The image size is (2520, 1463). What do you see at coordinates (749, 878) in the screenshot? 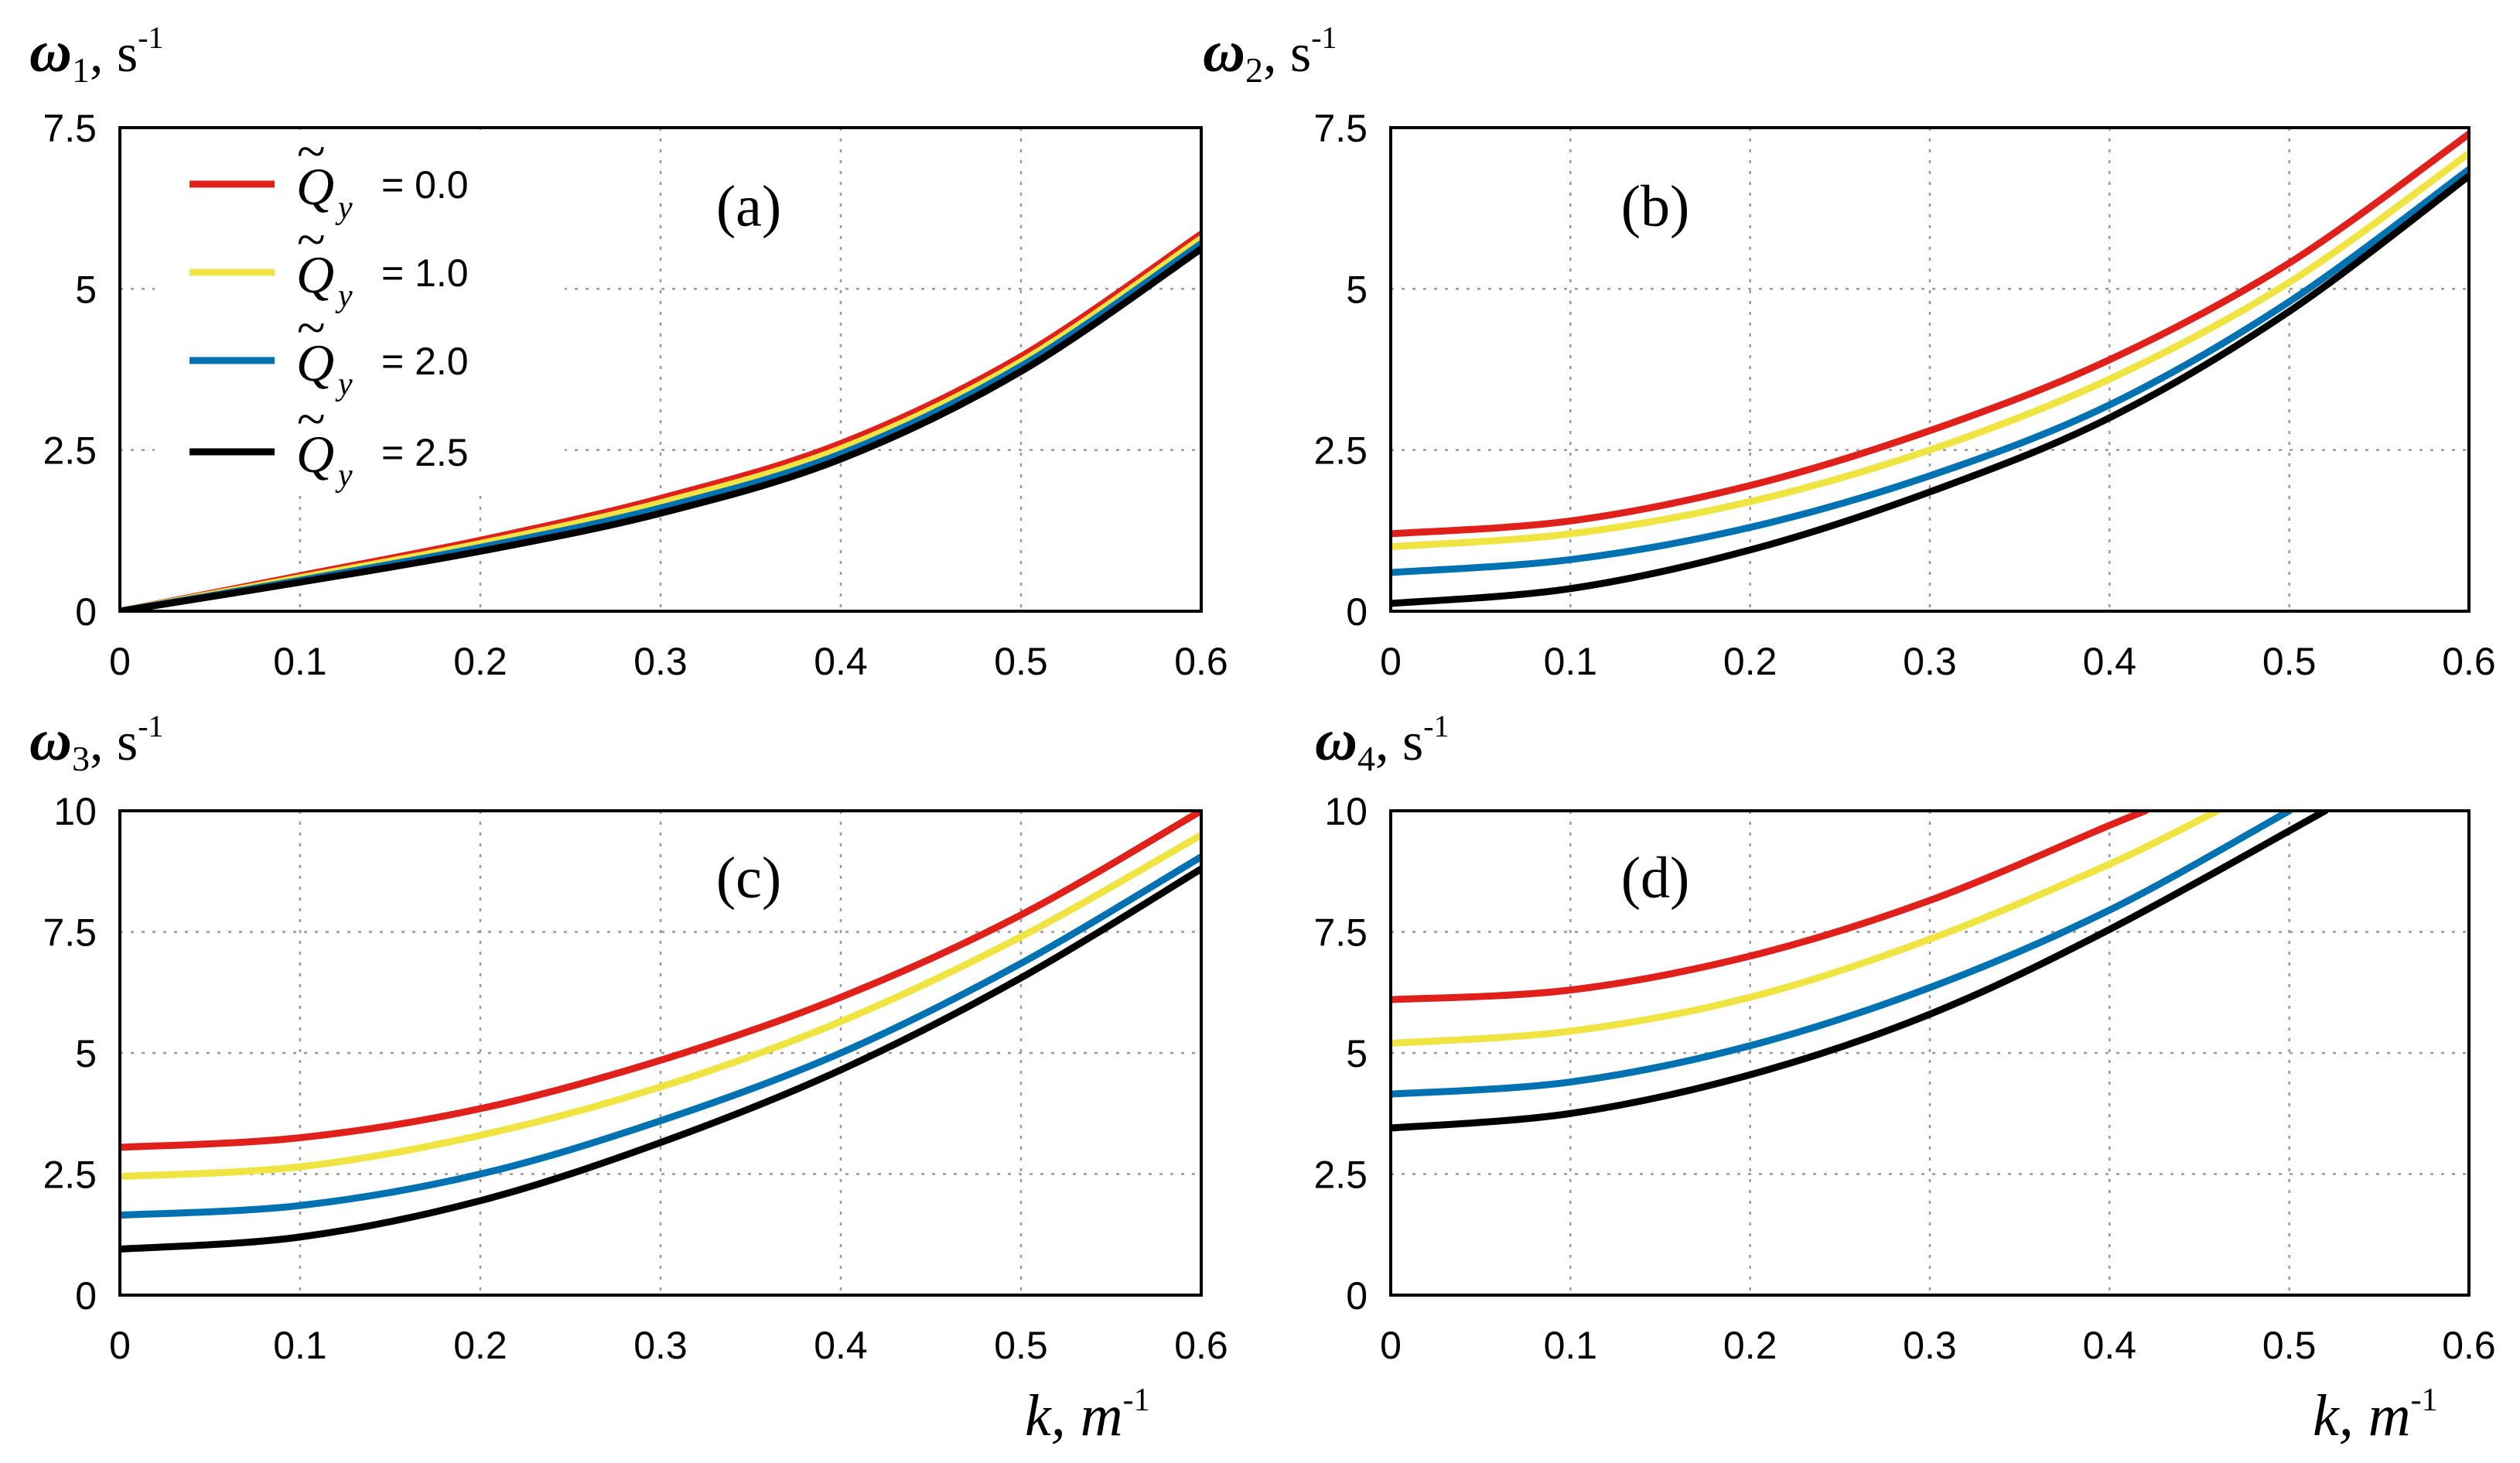
I see `panel-tag: (c)` at bounding box center [749, 878].